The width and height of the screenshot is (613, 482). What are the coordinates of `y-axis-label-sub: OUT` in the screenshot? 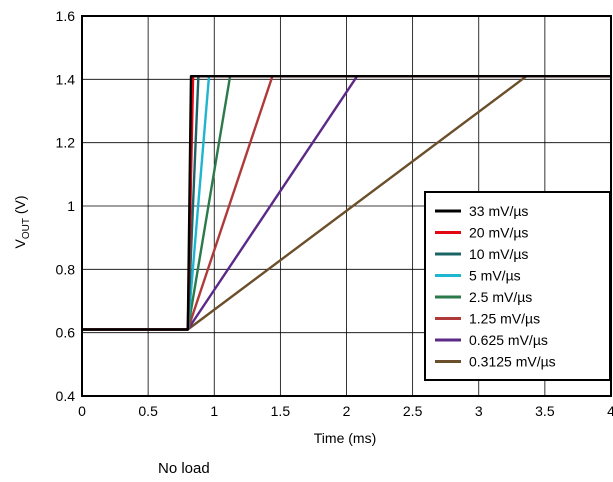 It's located at (26, 228).